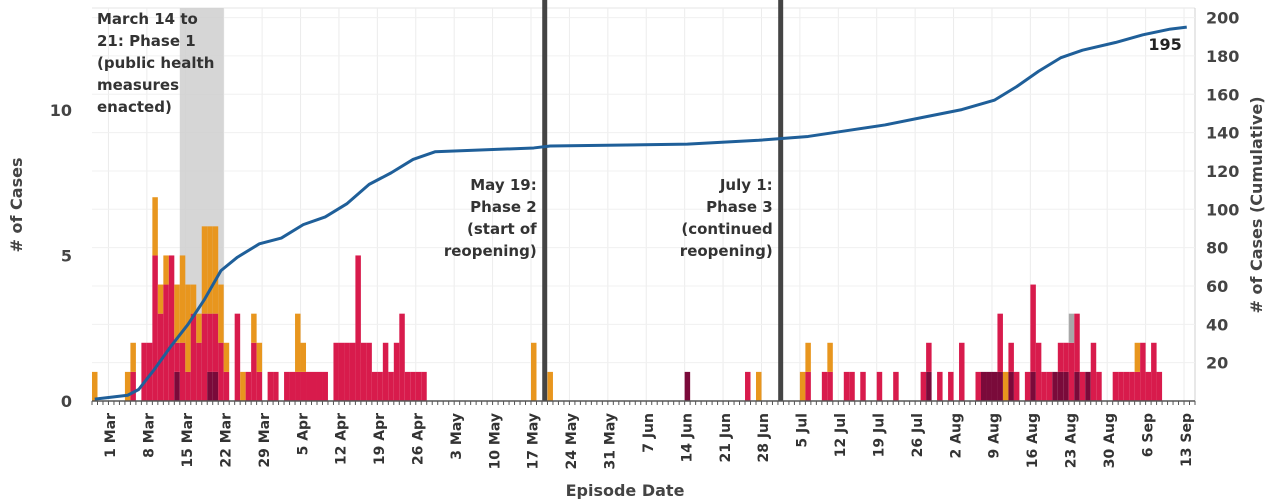  I want to click on x-tick-label: 5 Apr, so click(303, 434).